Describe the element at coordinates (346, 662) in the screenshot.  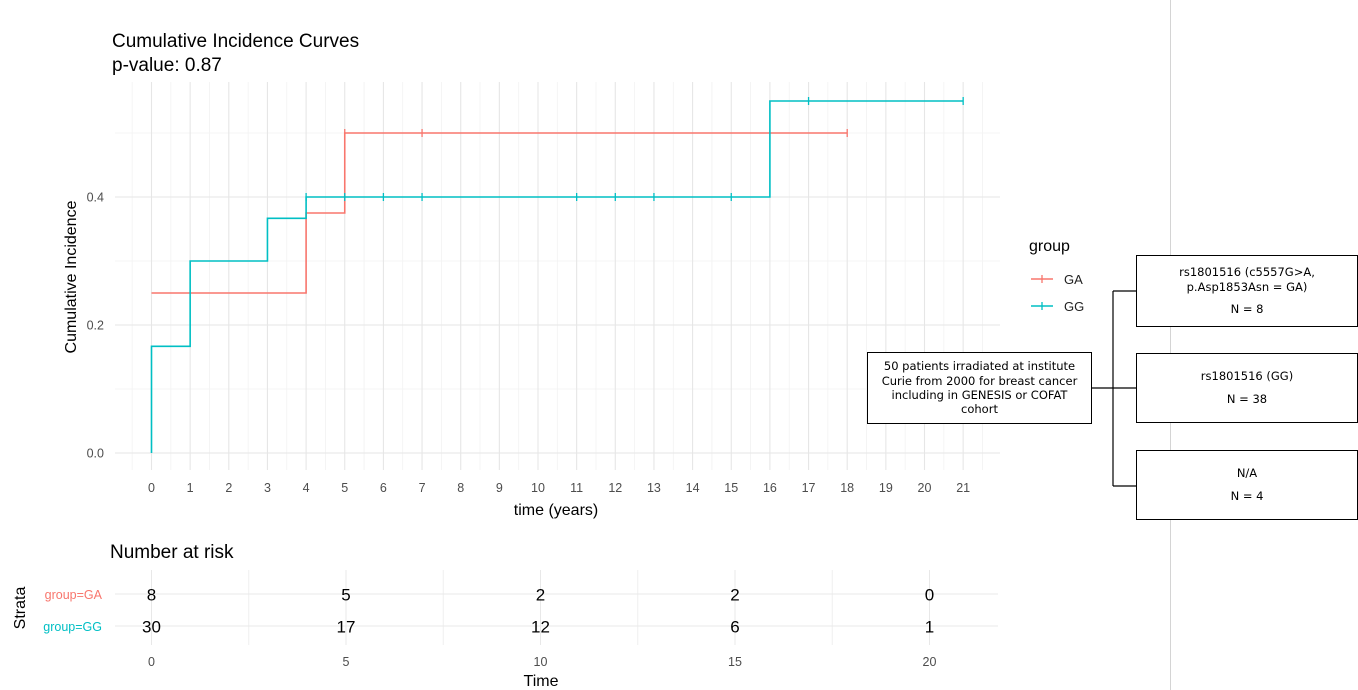
I see `table-time-tick: 5` at that location.